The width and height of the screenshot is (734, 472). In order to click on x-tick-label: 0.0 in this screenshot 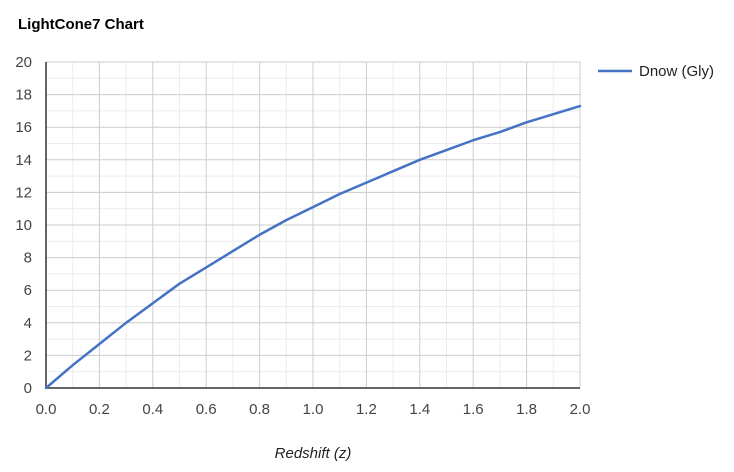, I will do `click(46, 409)`.